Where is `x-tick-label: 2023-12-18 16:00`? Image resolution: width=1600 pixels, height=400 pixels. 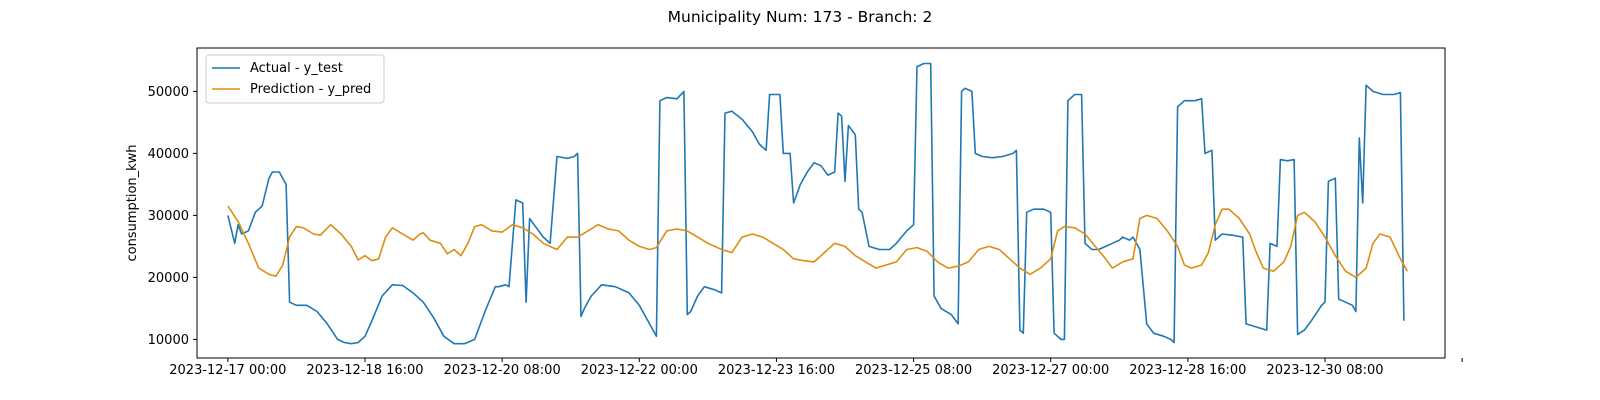
x-tick-label: 2023-12-18 16:00 is located at coordinates (364, 370).